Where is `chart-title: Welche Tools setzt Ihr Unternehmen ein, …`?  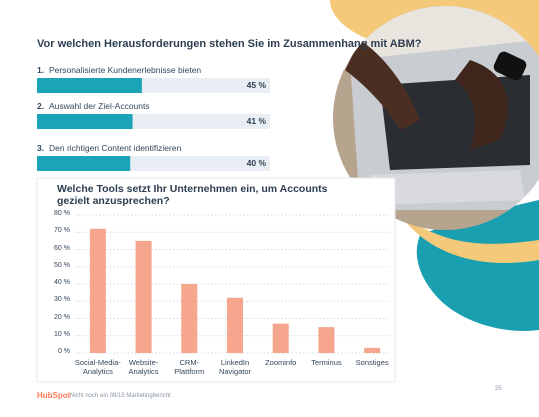 chart-title: Welche Tools setzt Ihr Unternehmen ein, … is located at coordinates (192, 195).